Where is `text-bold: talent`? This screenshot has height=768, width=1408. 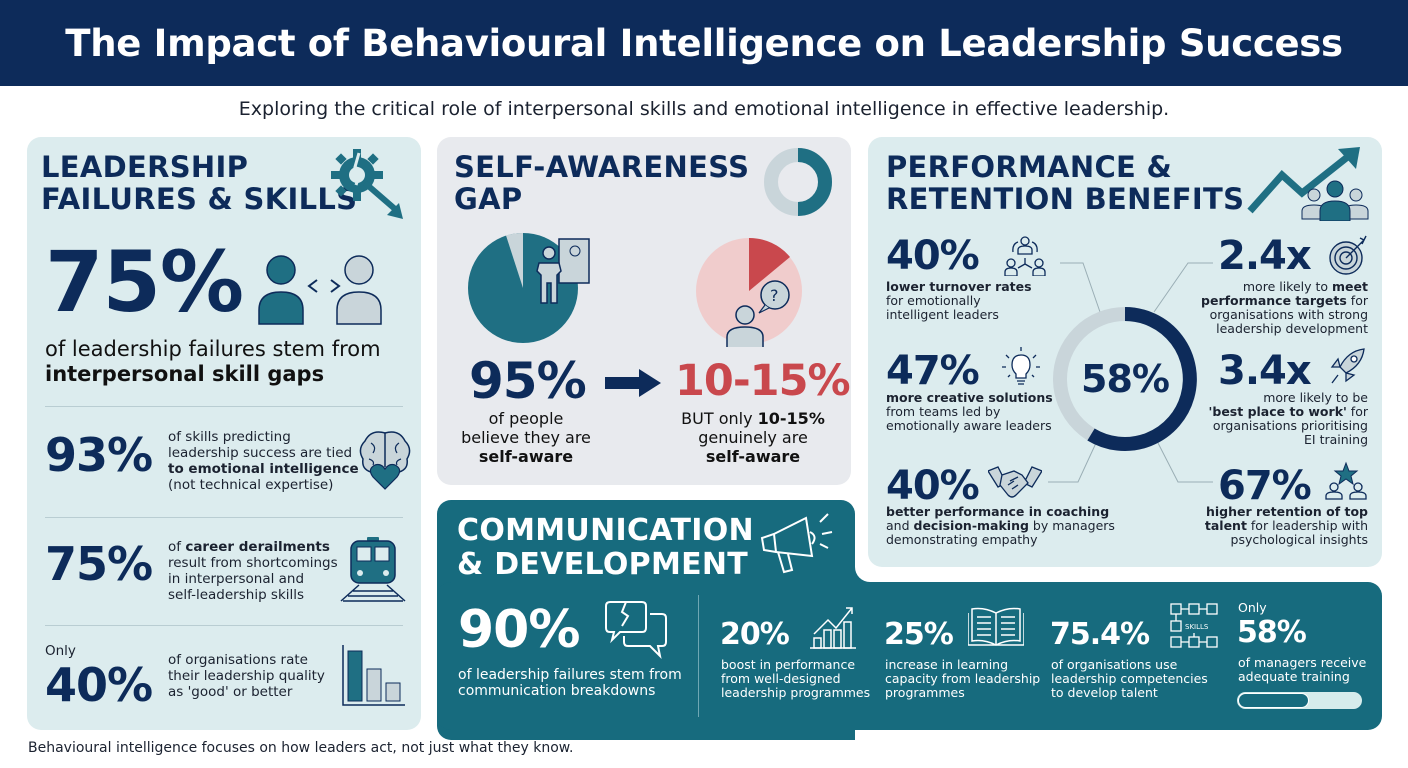 text-bold: talent is located at coordinates (1225, 525).